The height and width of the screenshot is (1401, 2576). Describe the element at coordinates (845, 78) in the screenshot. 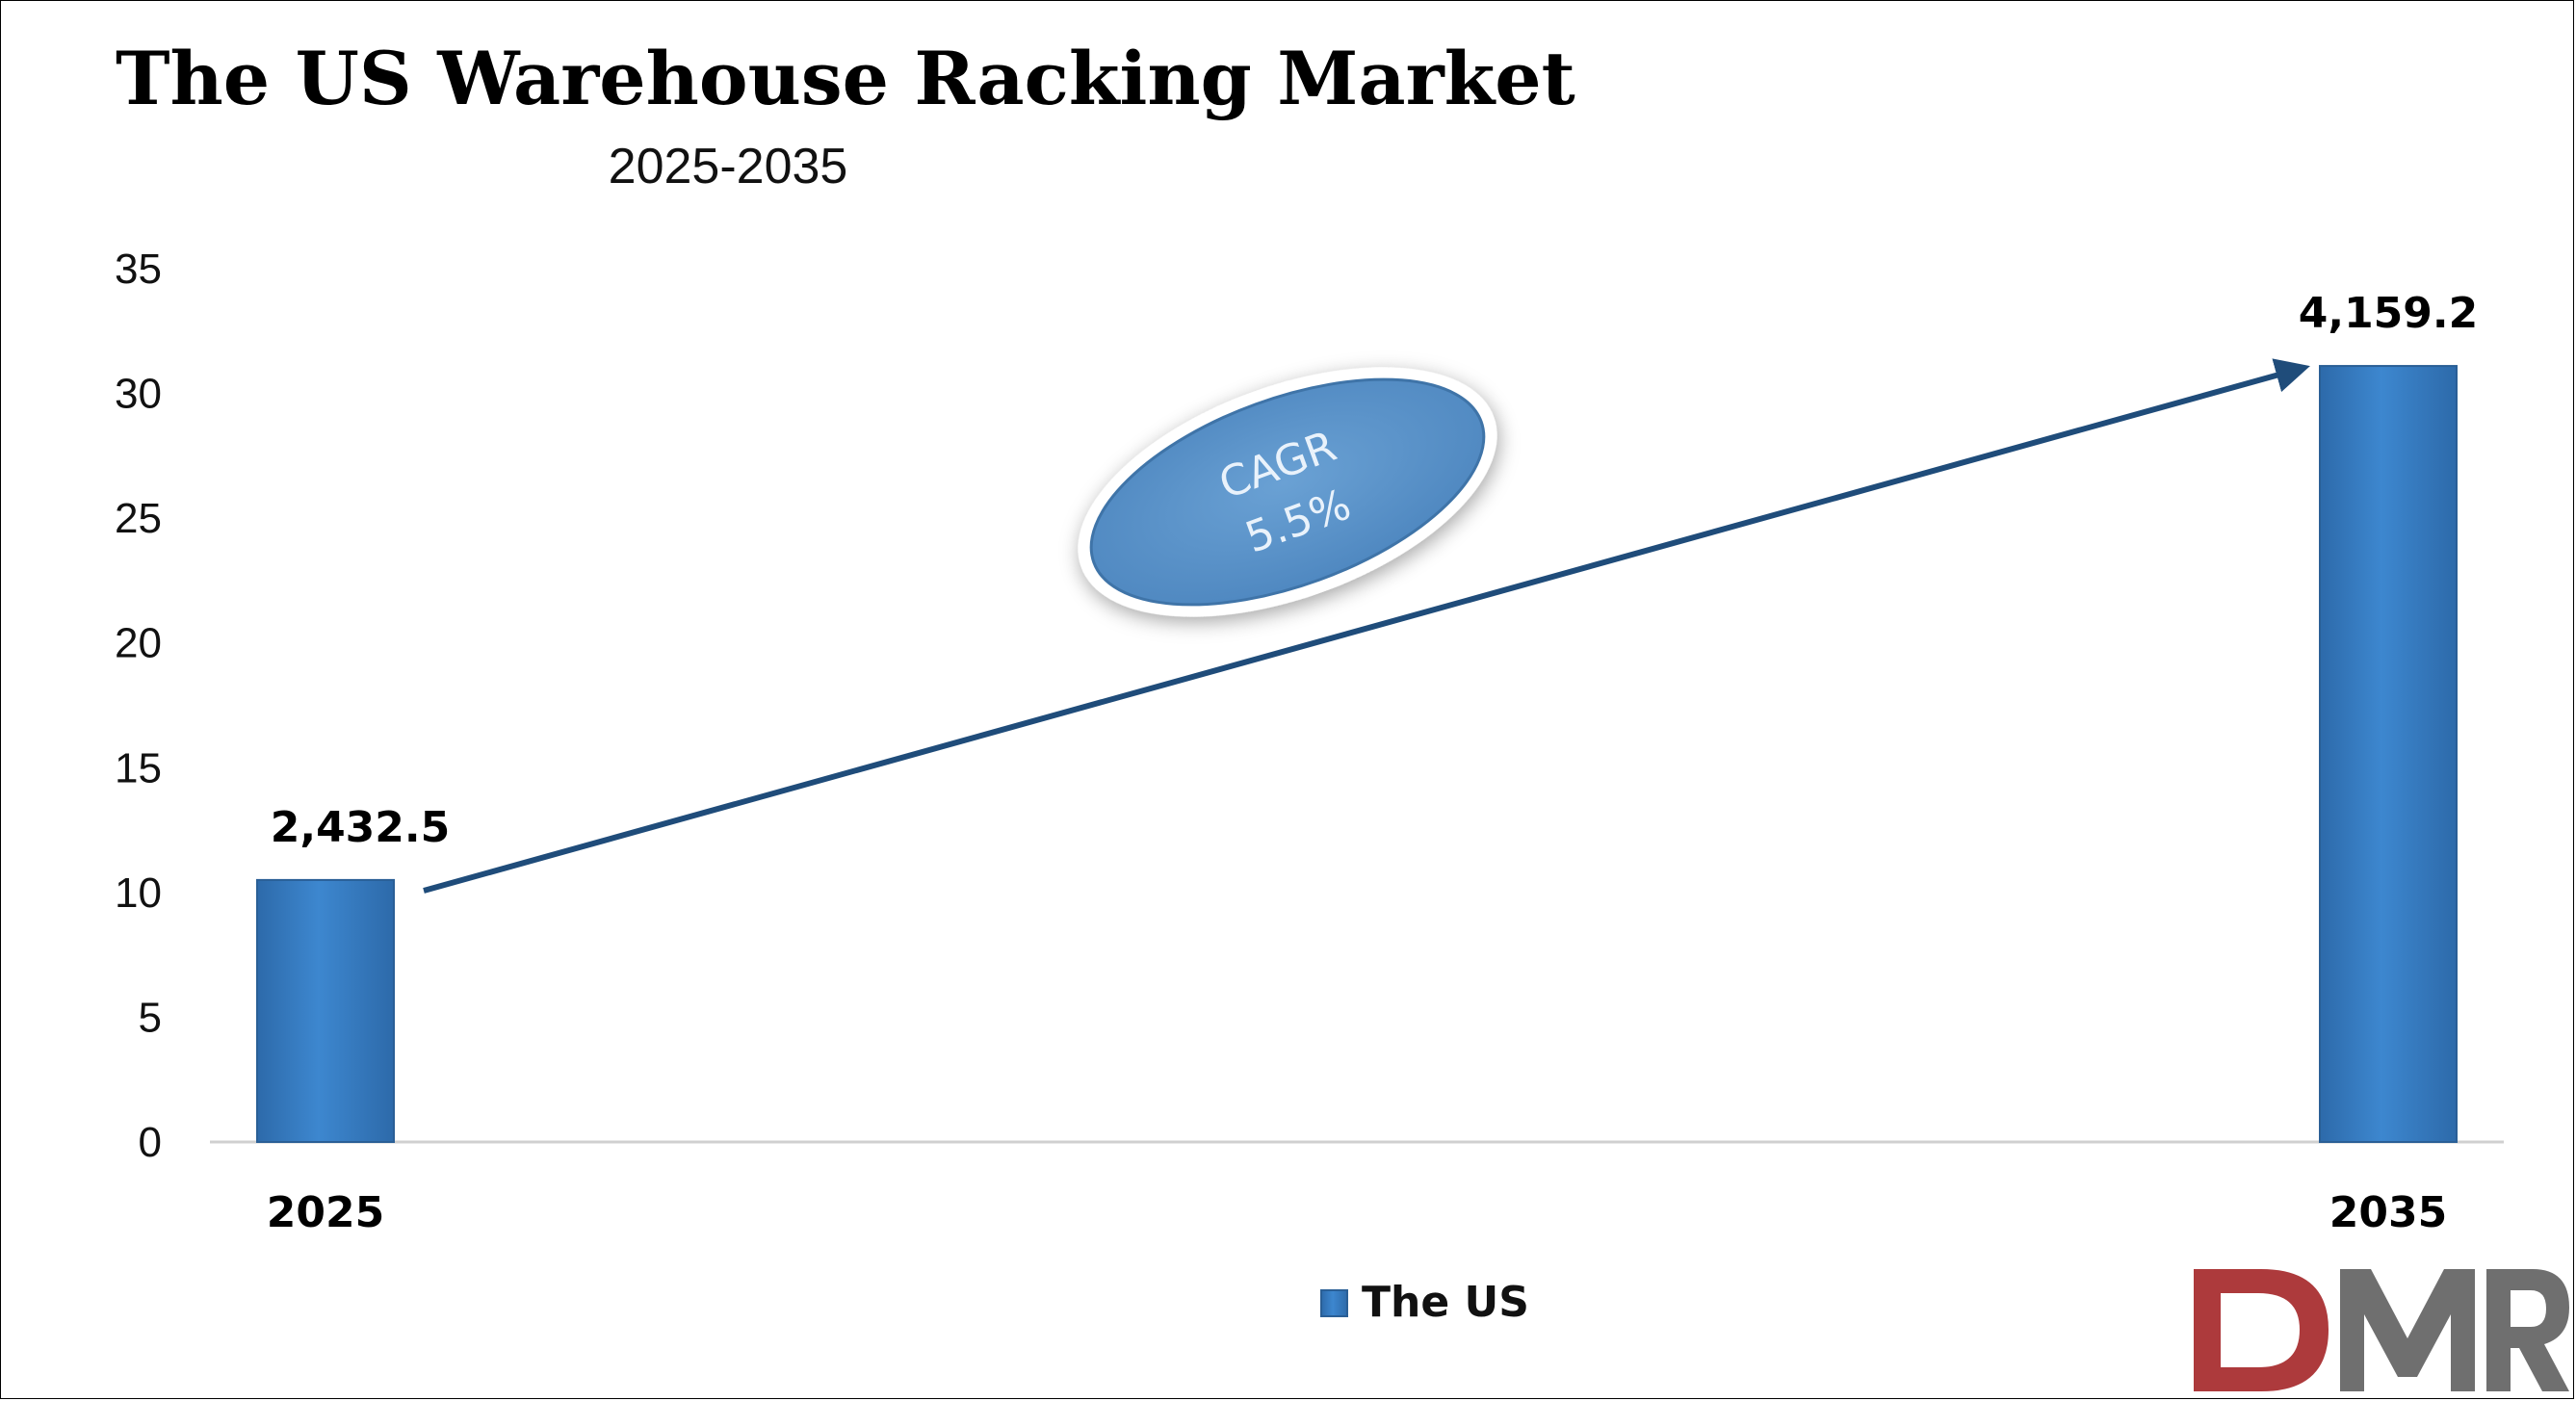

I see `chart-title: The US Warehouse Racking Market` at that location.